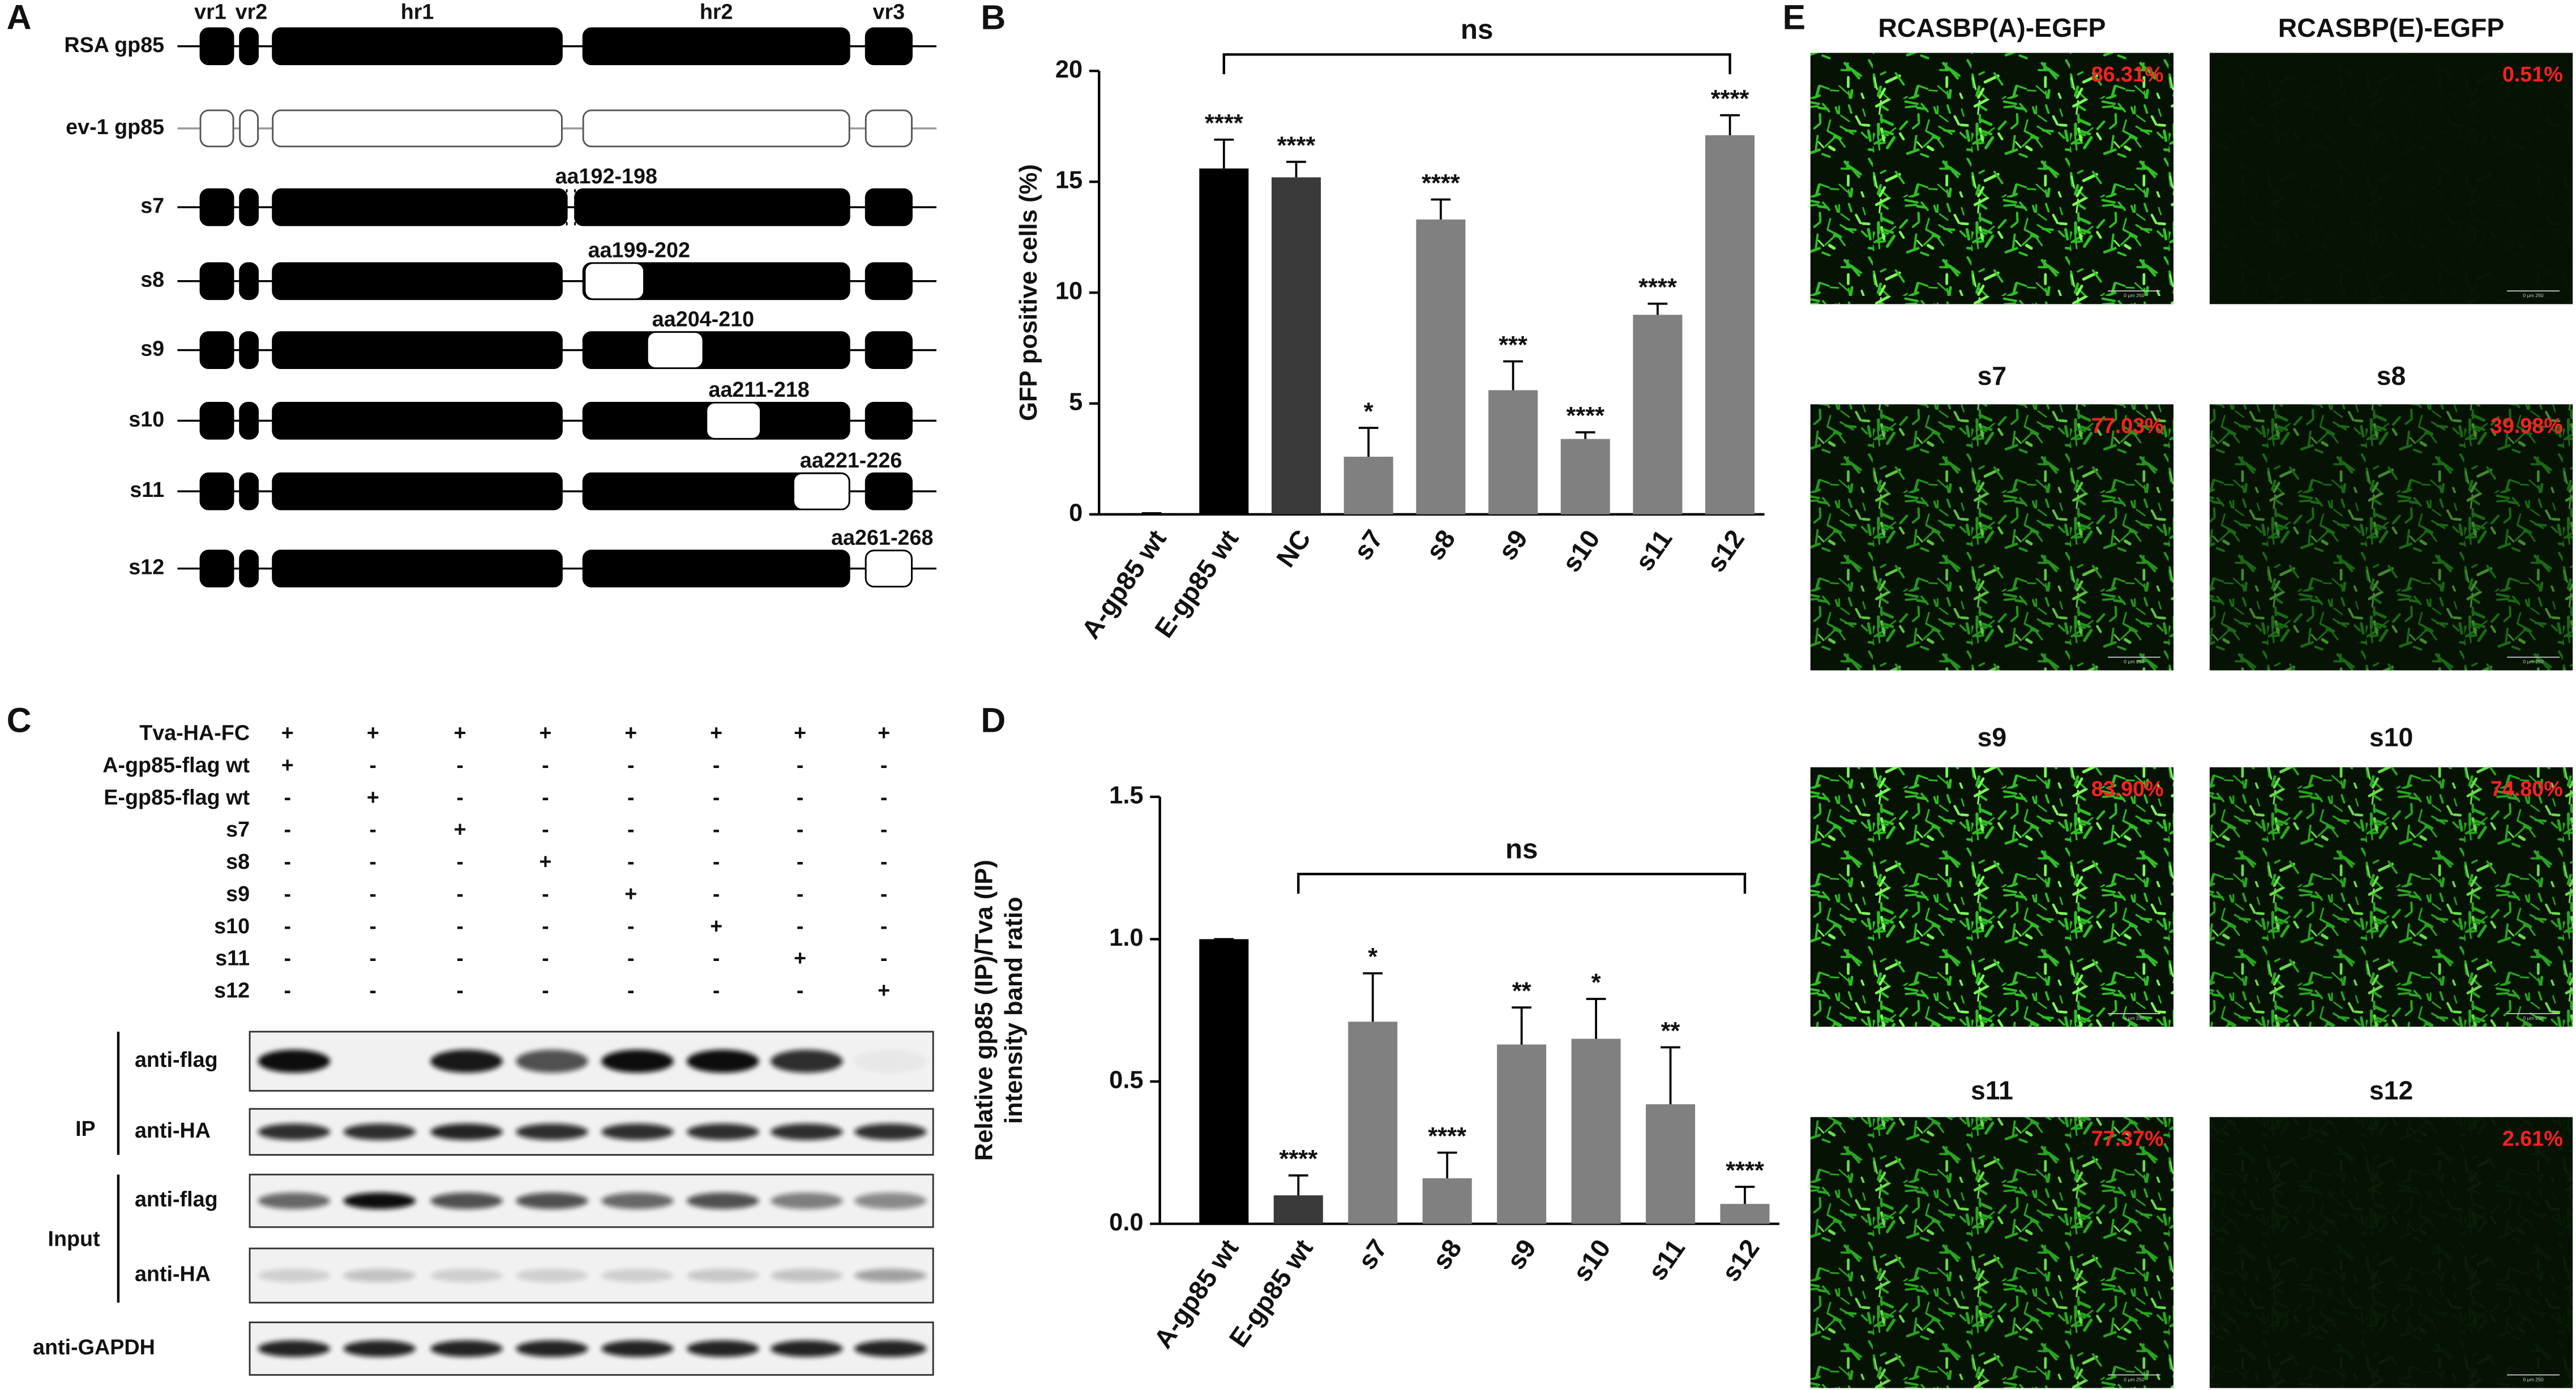  What do you see at coordinates (1075, 513) in the screenshot?
I see `y-tick-label: 0` at bounding box center [1075, 513].